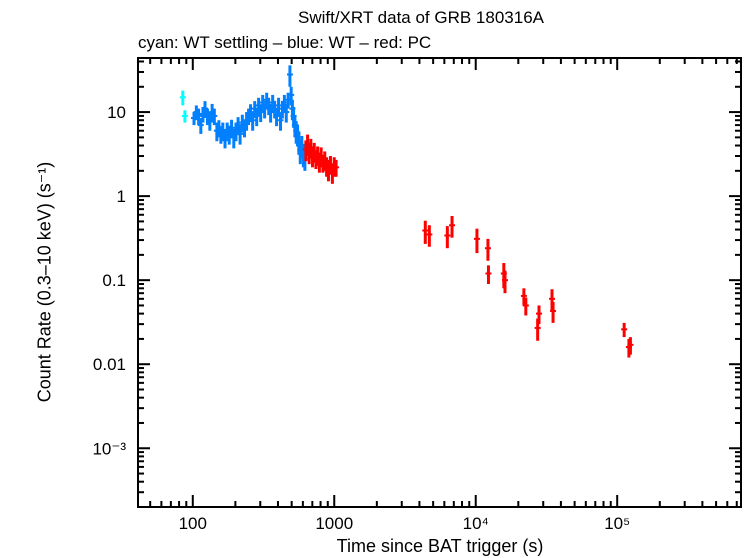 The height and width of the screenshot is (558, 746). What do you see at coordinates (114, 280) in the screenshot?
I see `y-tick-label: 0.1` at bounding box center [114, 280].